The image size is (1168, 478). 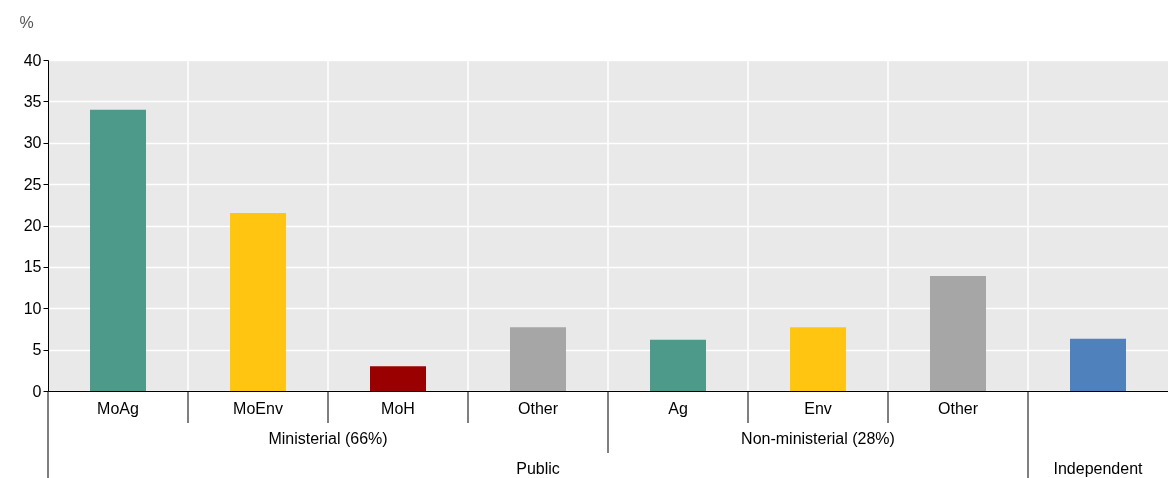 What do you see at coordinates (118, 408) in the screenshot?
I see `x-tick-label: MoAg` at bounding box center [118, 408].